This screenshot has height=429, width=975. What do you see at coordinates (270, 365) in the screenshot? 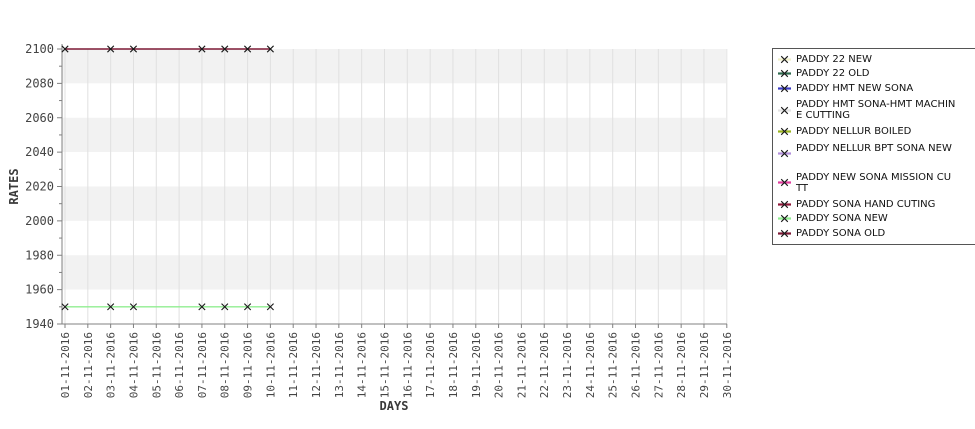
I see `x-tick-label: 10-11-2016` at bounding box center [270, 365].